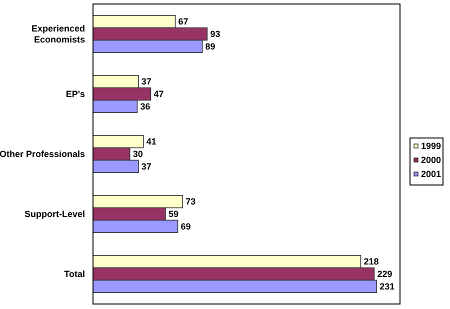 The image size is (450, 309). Describe the element at coordinates (387, 286) in the screenshot. I see `data-label: 231` at that location.